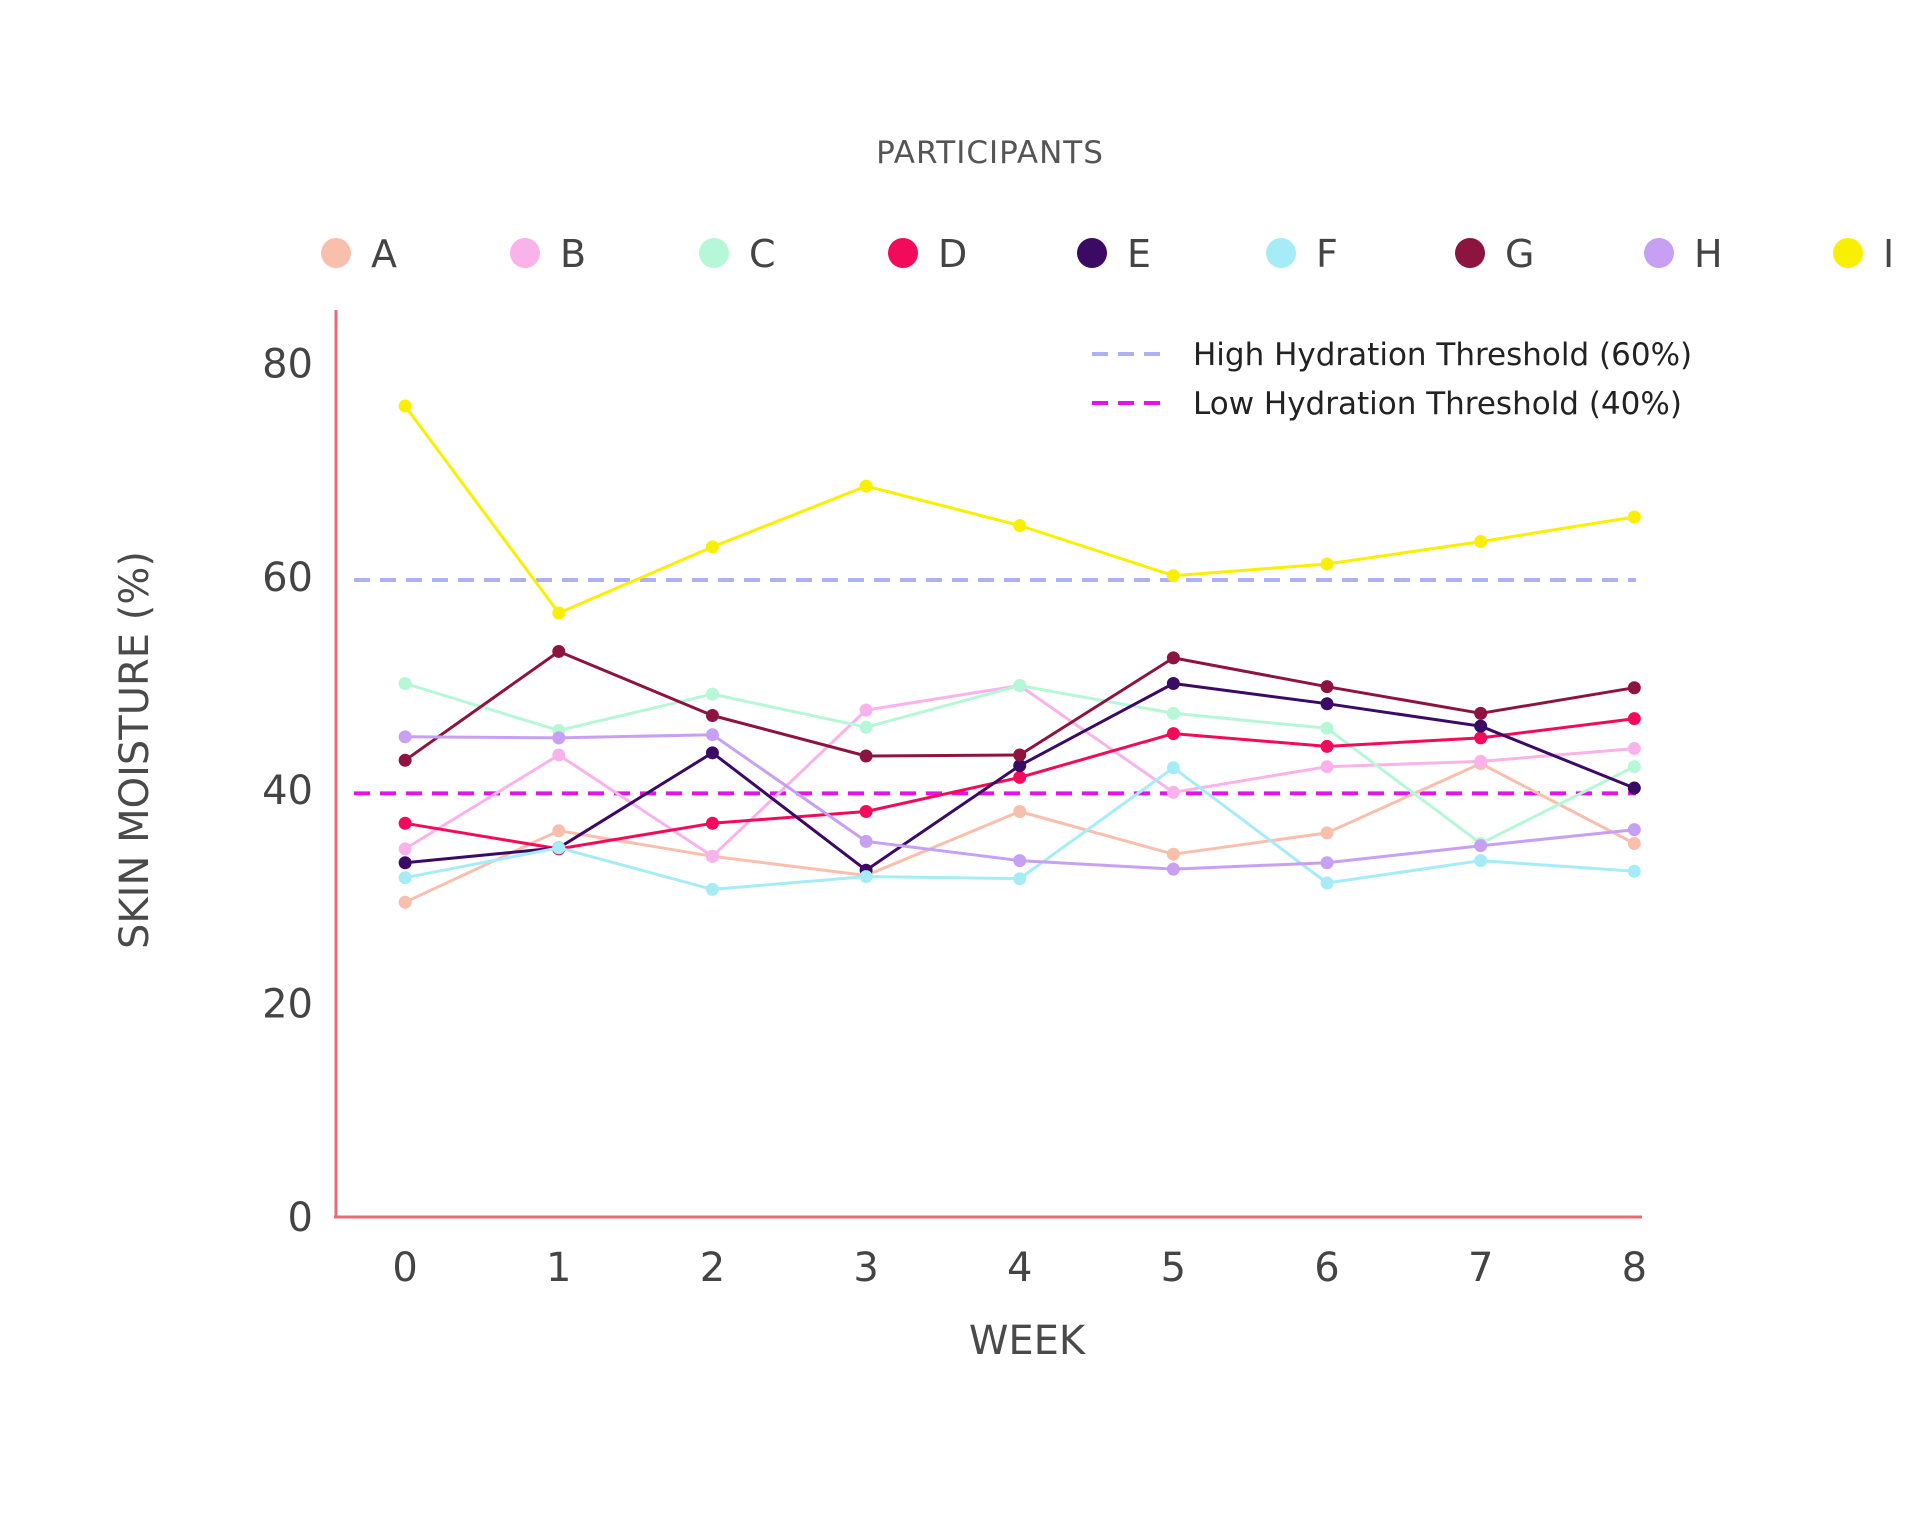  What do you see at coordinates (1683, 254) in the screenshot?
I see `legend-item-h: H` at bounding box center [1683, 254].